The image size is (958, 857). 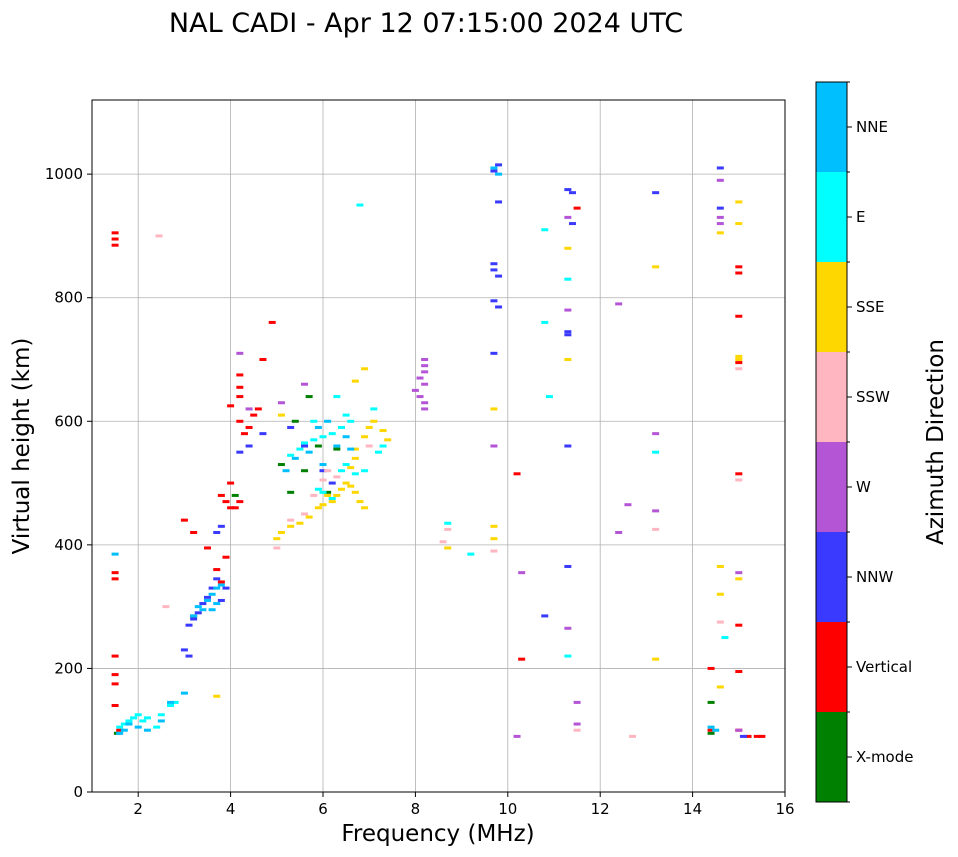 I want to click on y-tick-label: 600, so click(x=68, y=421).